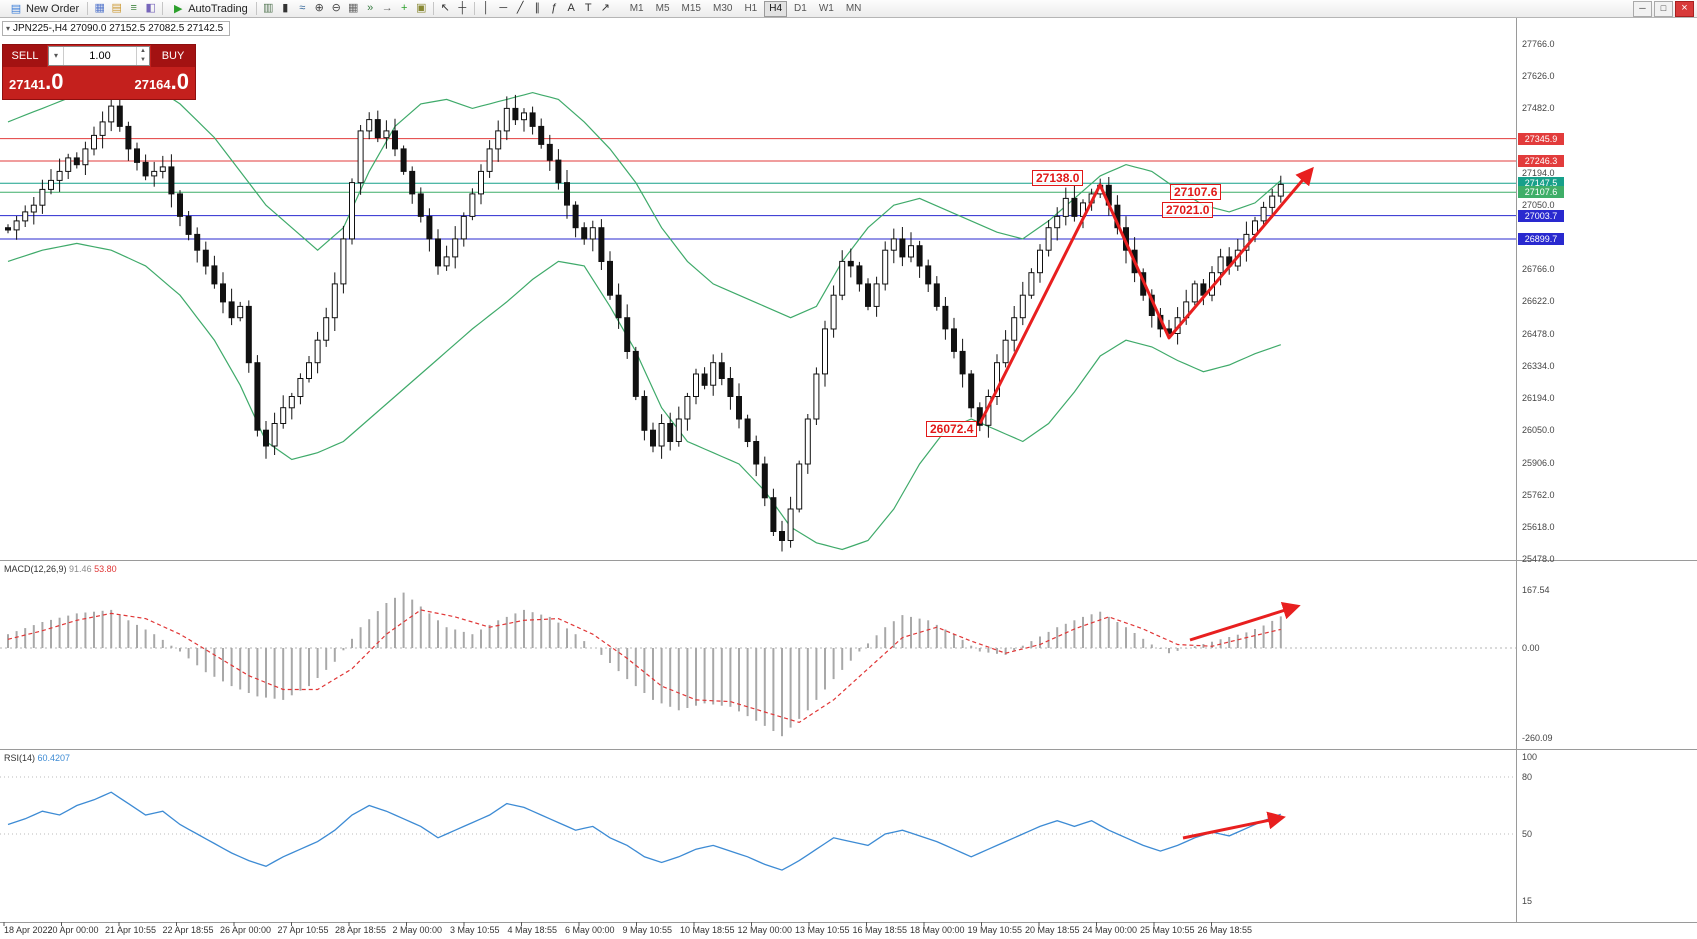 The height and width of the screenshot is (939, 1697). I want to click on zoom-in-icon: ⊕, so click(319, 8).